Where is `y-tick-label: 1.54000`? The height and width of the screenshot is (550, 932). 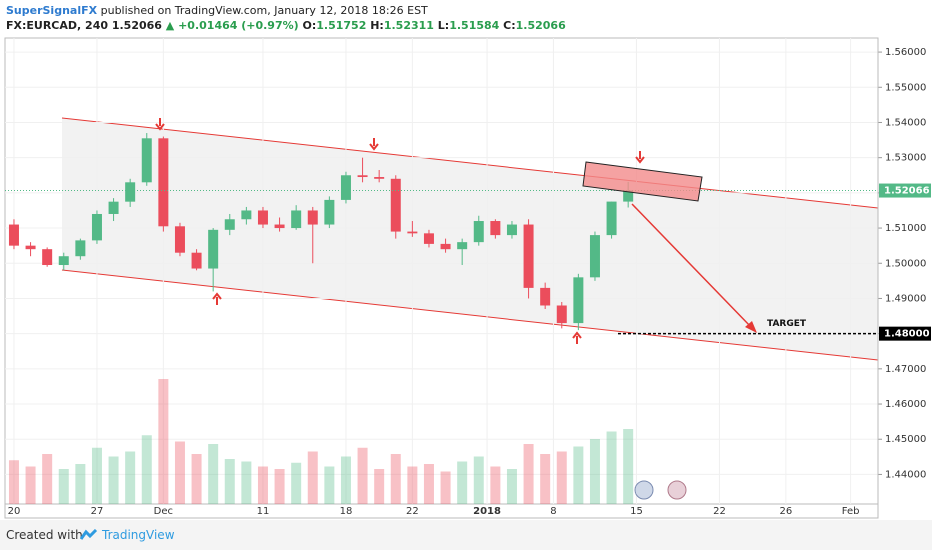 y-tick-label: 1.54000 is located at coordinates (905, 122).